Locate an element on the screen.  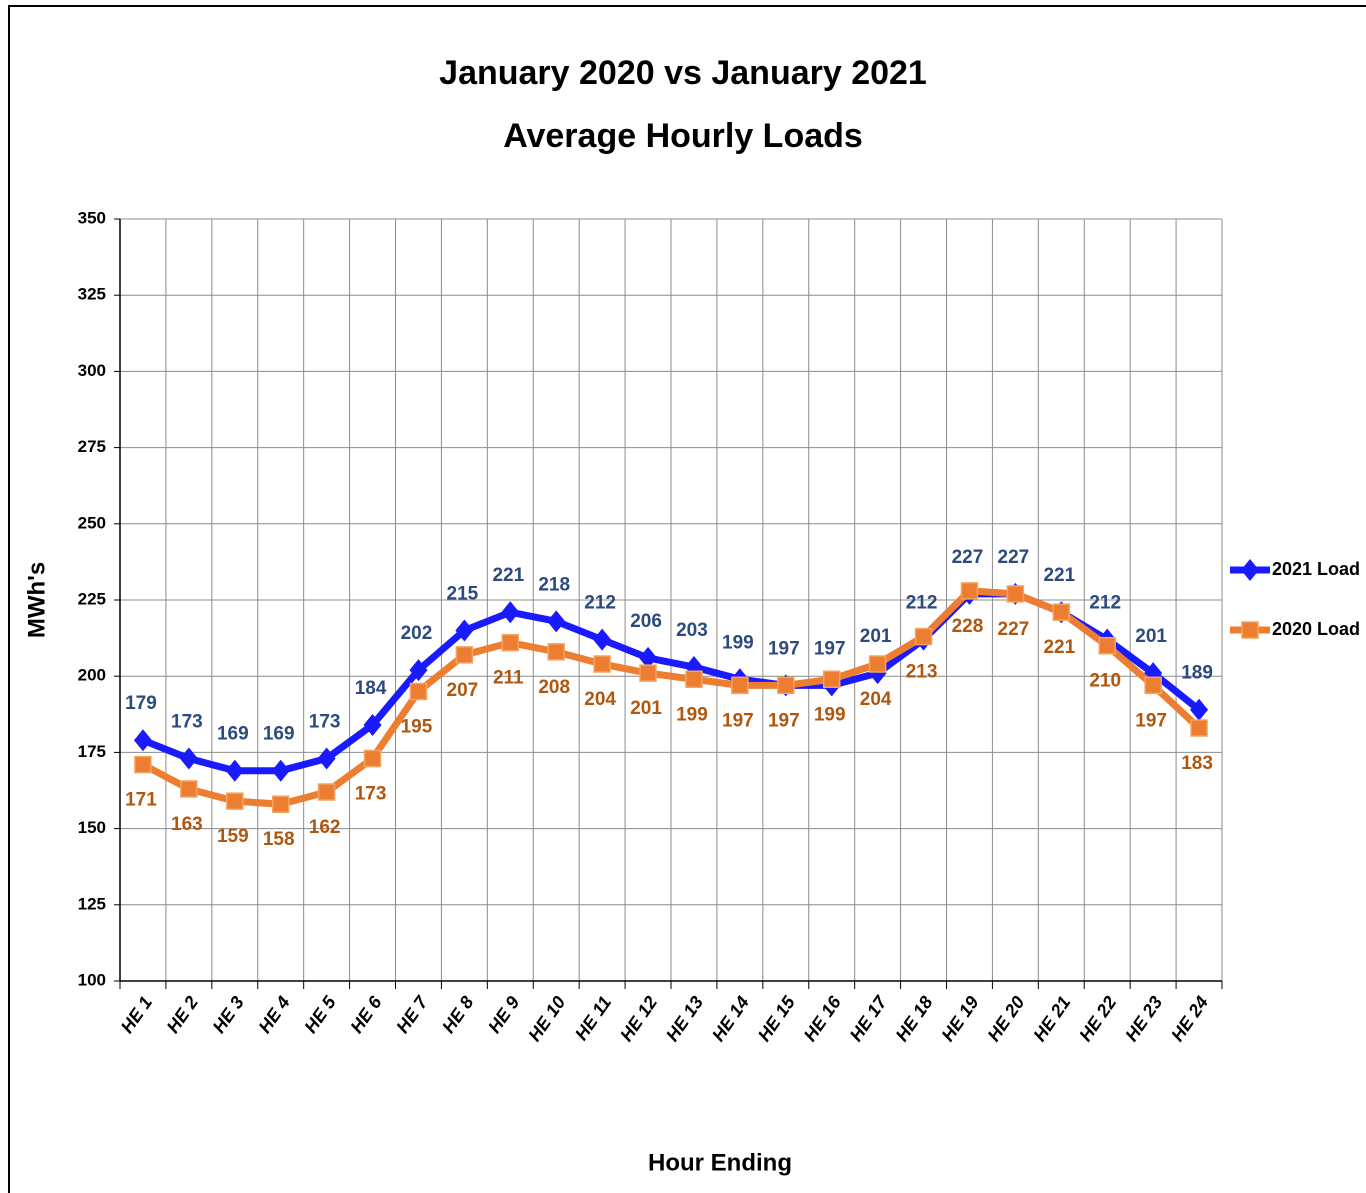
y-tick-label: 225 is located at coordinates (92, 598).